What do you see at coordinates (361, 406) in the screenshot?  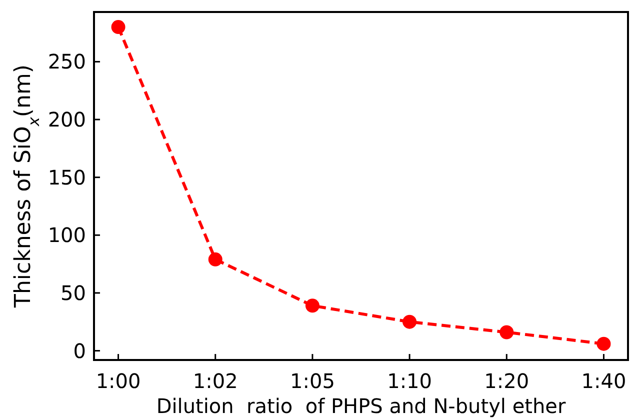 I see `x-axis-title: Dilution ratio of PHPS and N-butyl ether` at bounding box center [361, 406].